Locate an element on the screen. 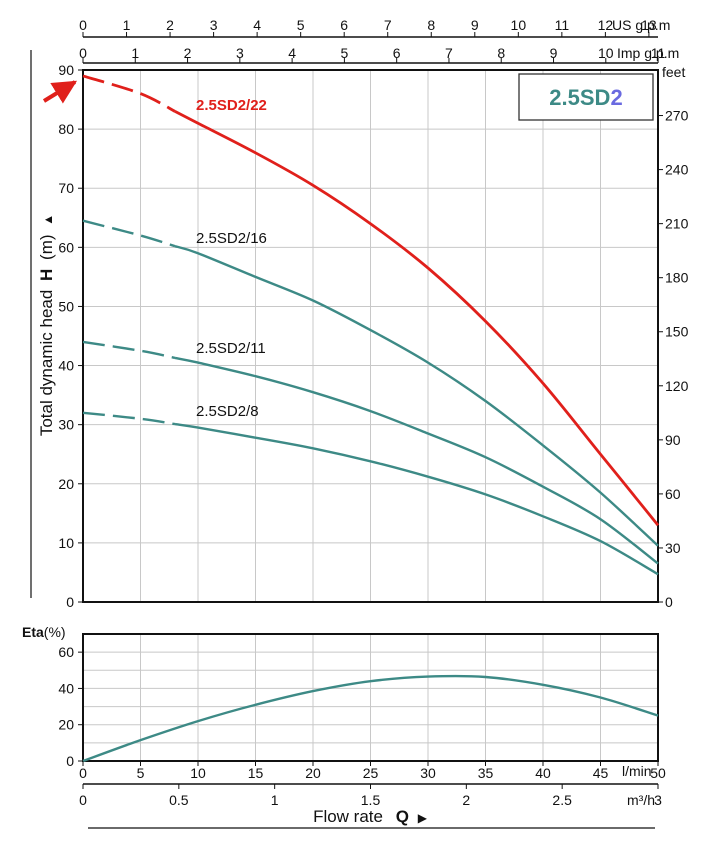 The height and width of the screenshot is (842, 714). head-feet-tick-label: 120 is located at coordinates (677, 386).